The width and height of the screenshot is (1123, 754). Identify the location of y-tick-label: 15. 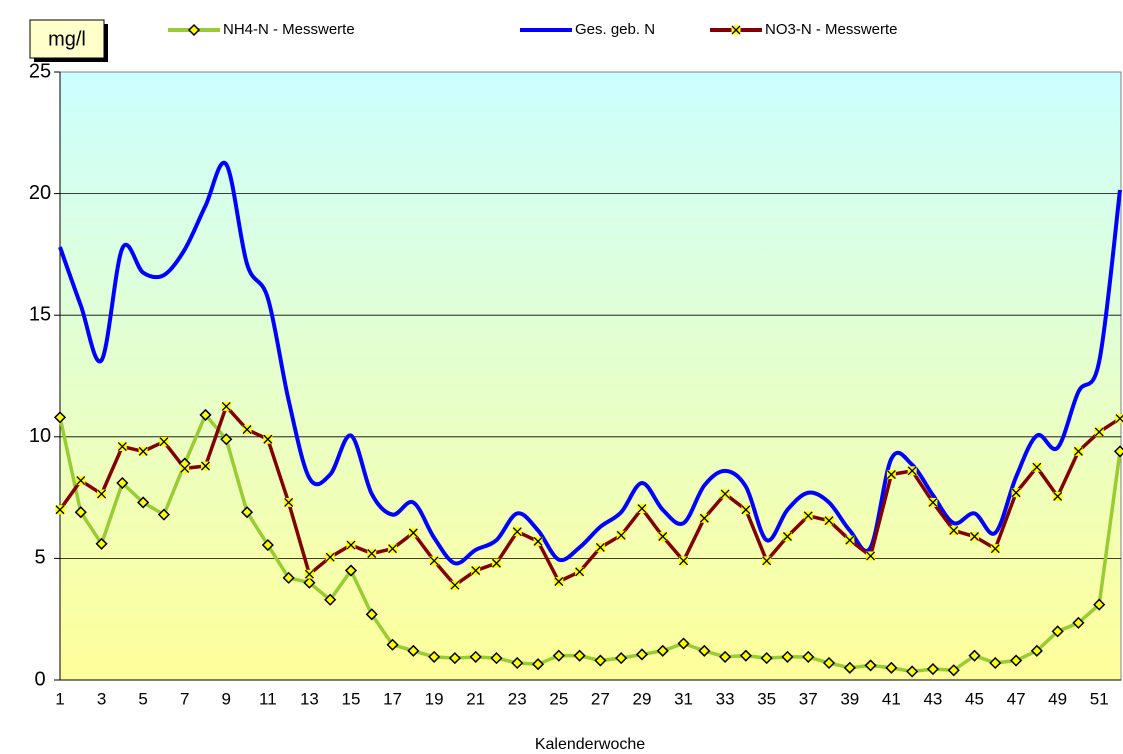
(40, 314).